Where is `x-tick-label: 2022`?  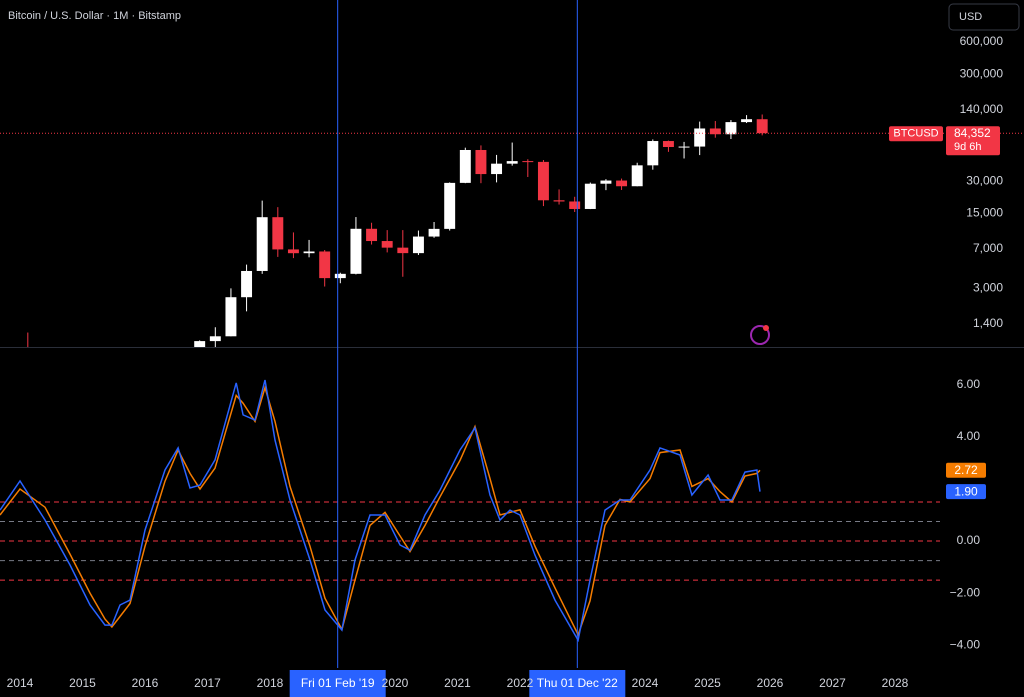 x-tick-label: 2022 is located at coordinates (520, 683).